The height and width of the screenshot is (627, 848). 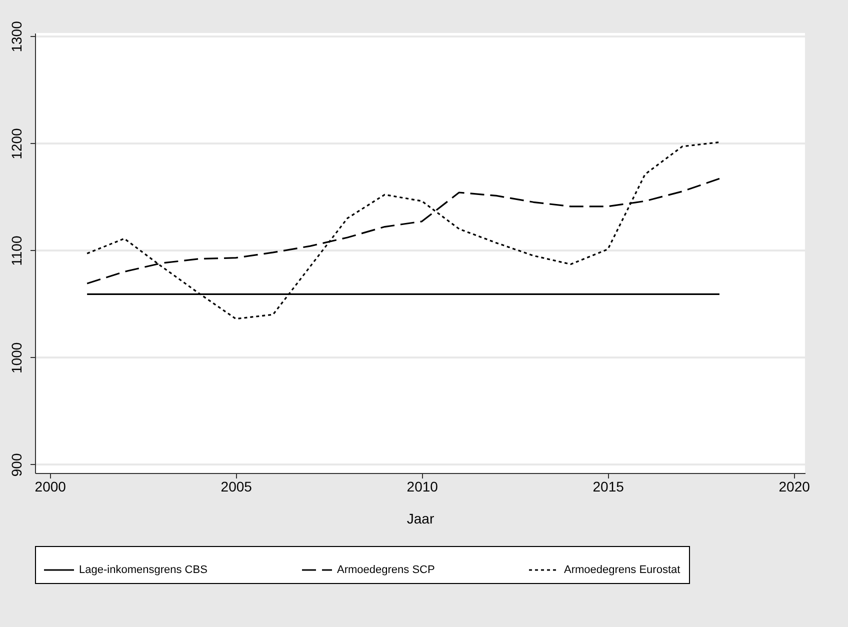 What do you see at coordinates (16, 465) in the screenshot?
I see `y-tick-label: 900` at bounding box center [16, 465].